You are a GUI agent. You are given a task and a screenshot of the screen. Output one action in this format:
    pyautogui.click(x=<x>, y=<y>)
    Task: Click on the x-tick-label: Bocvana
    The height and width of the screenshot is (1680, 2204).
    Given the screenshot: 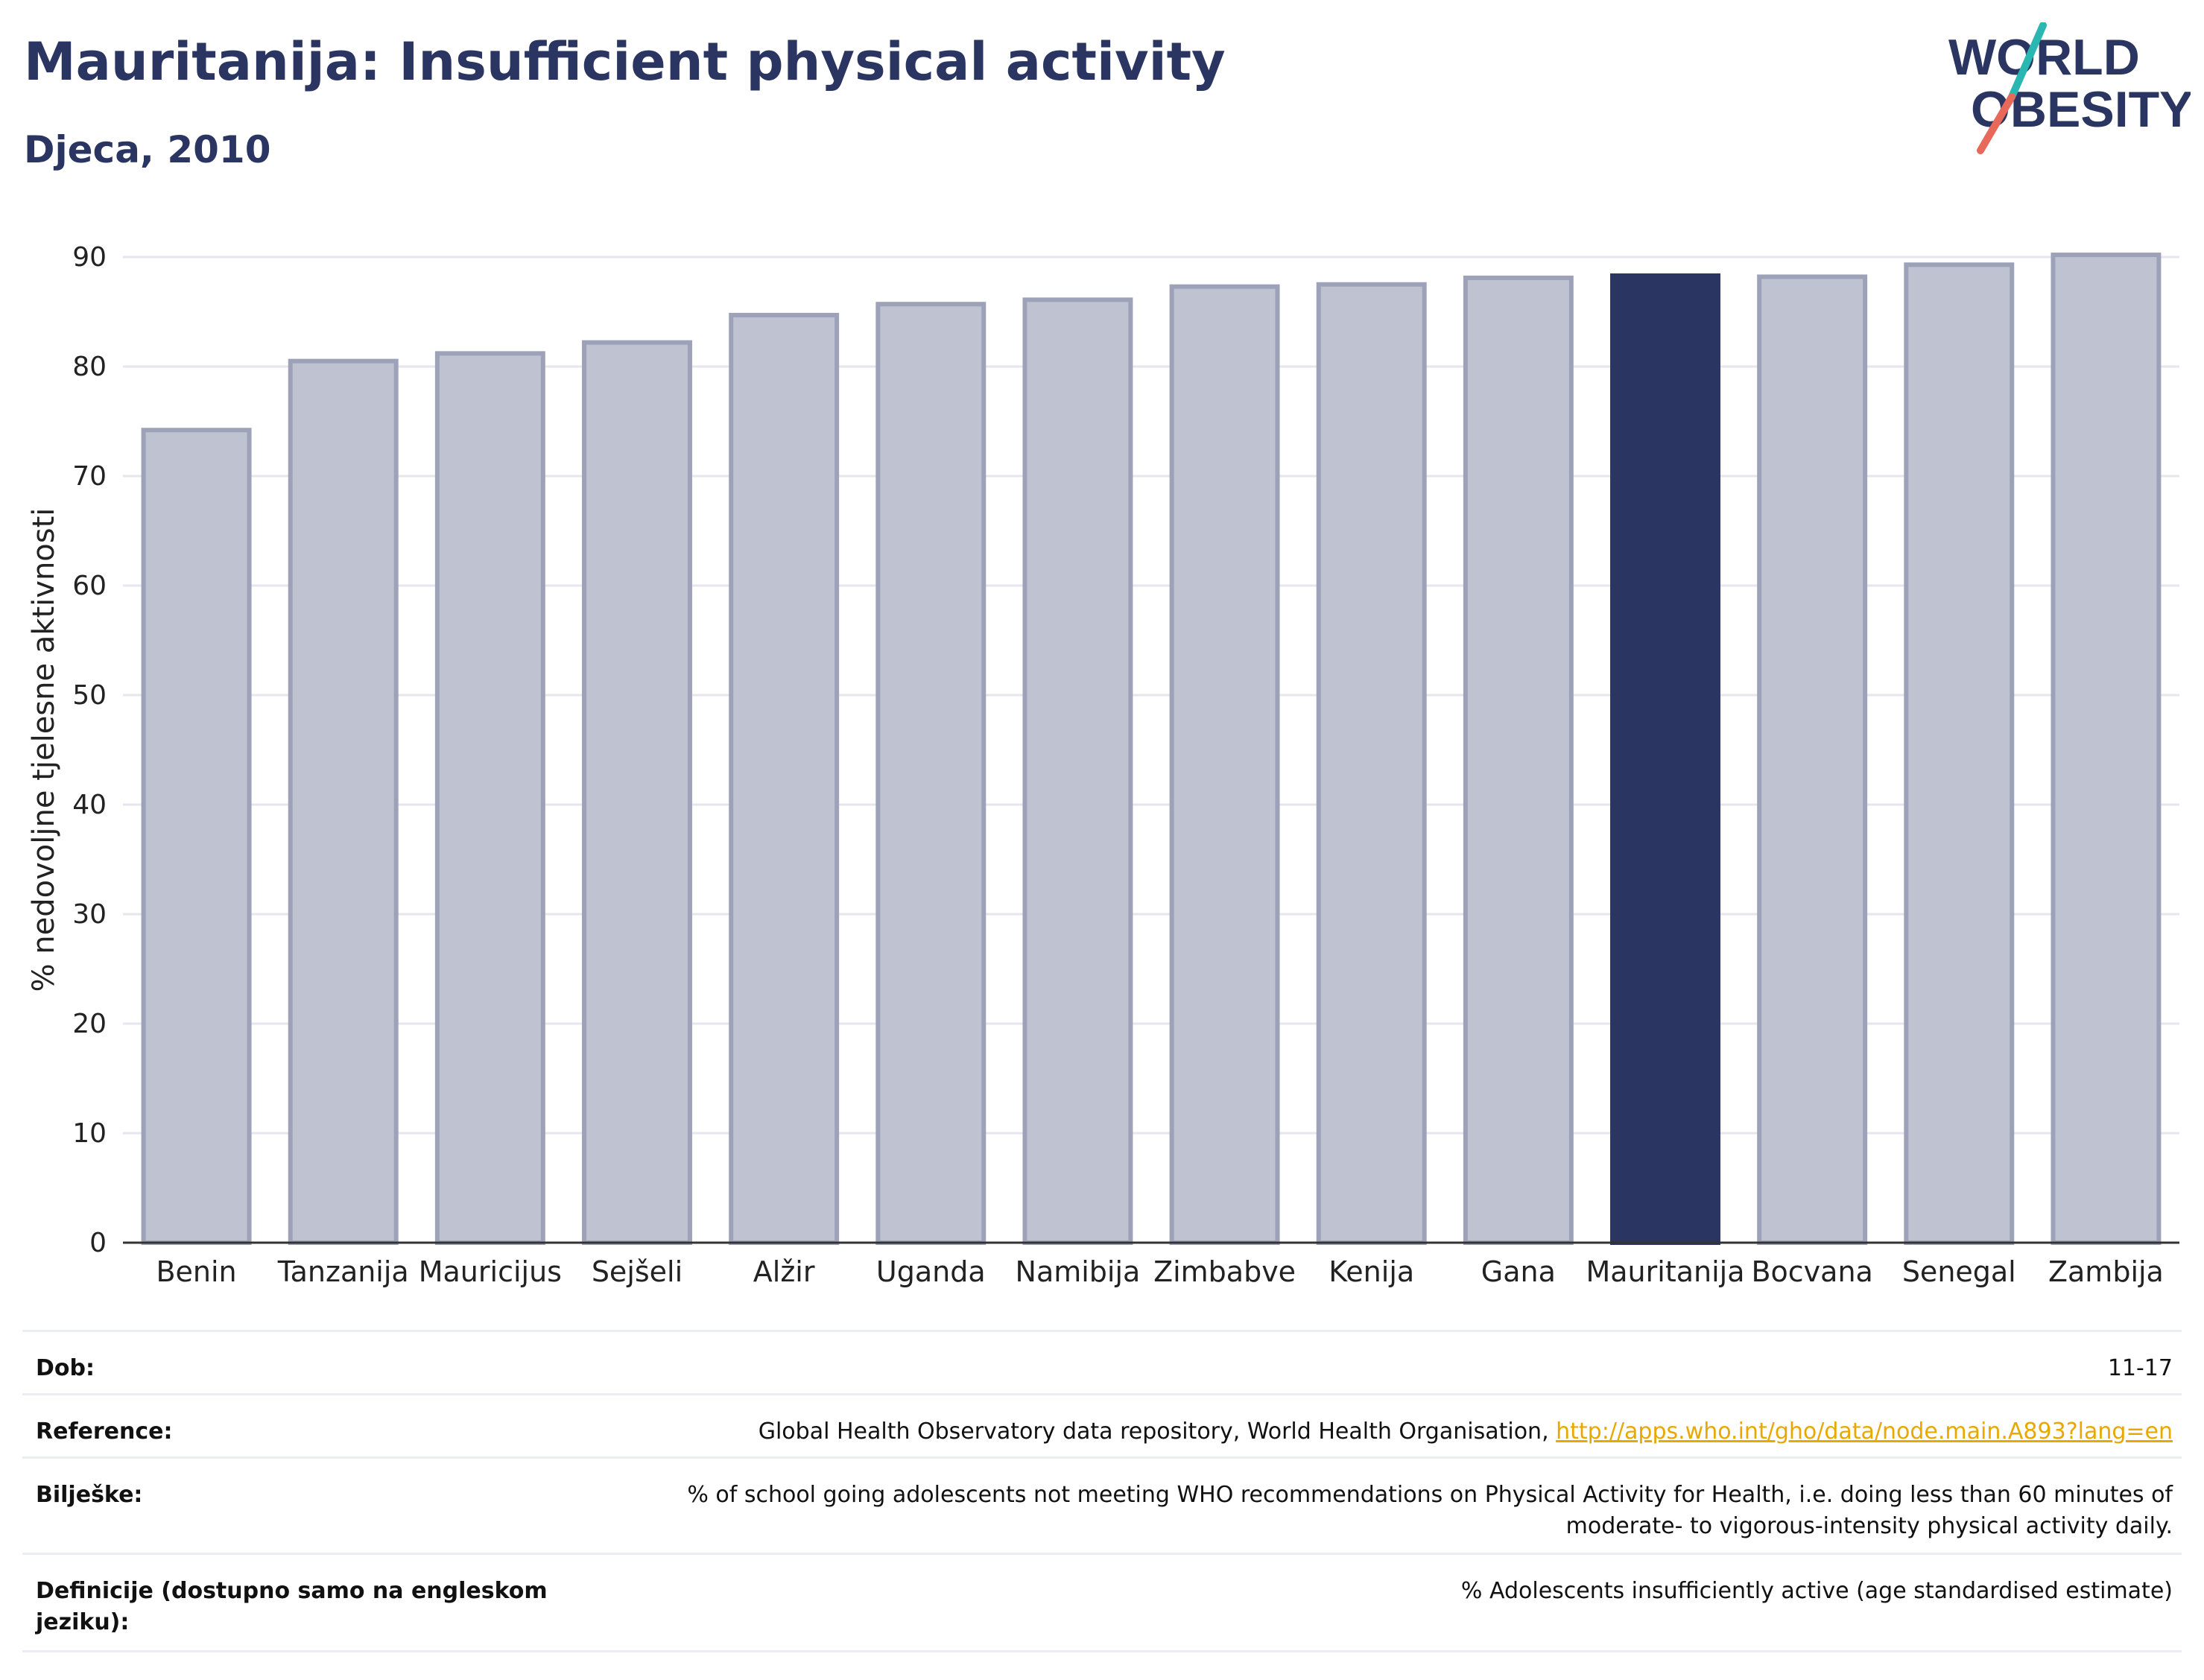 What is the action you would take?
    pyautogui.click(x=1811, y=1271)
    